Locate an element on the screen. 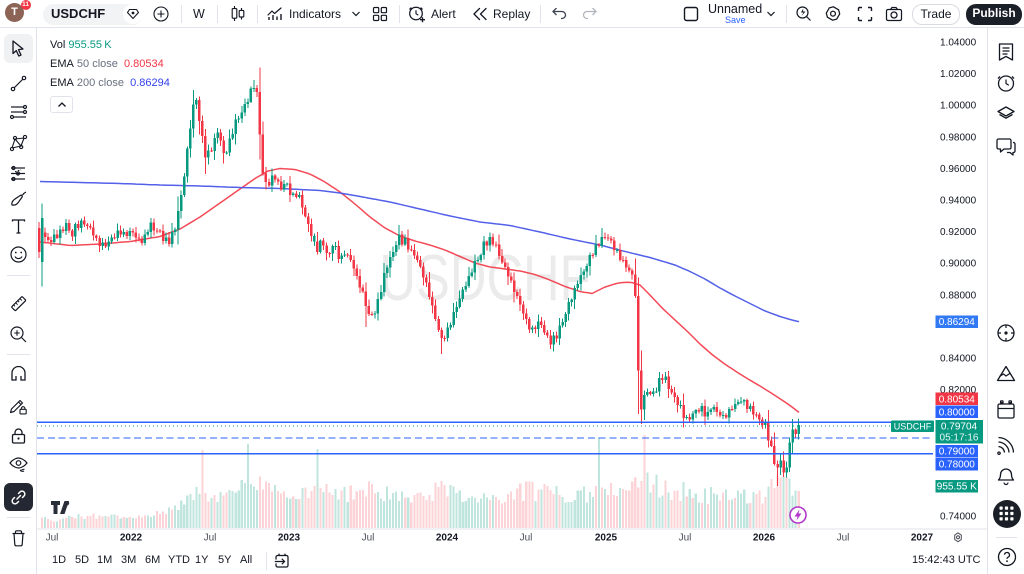 The height and width of the screenshot is (574, 1024). svg-text: 0.80534 is located at coordinates (957, 399).